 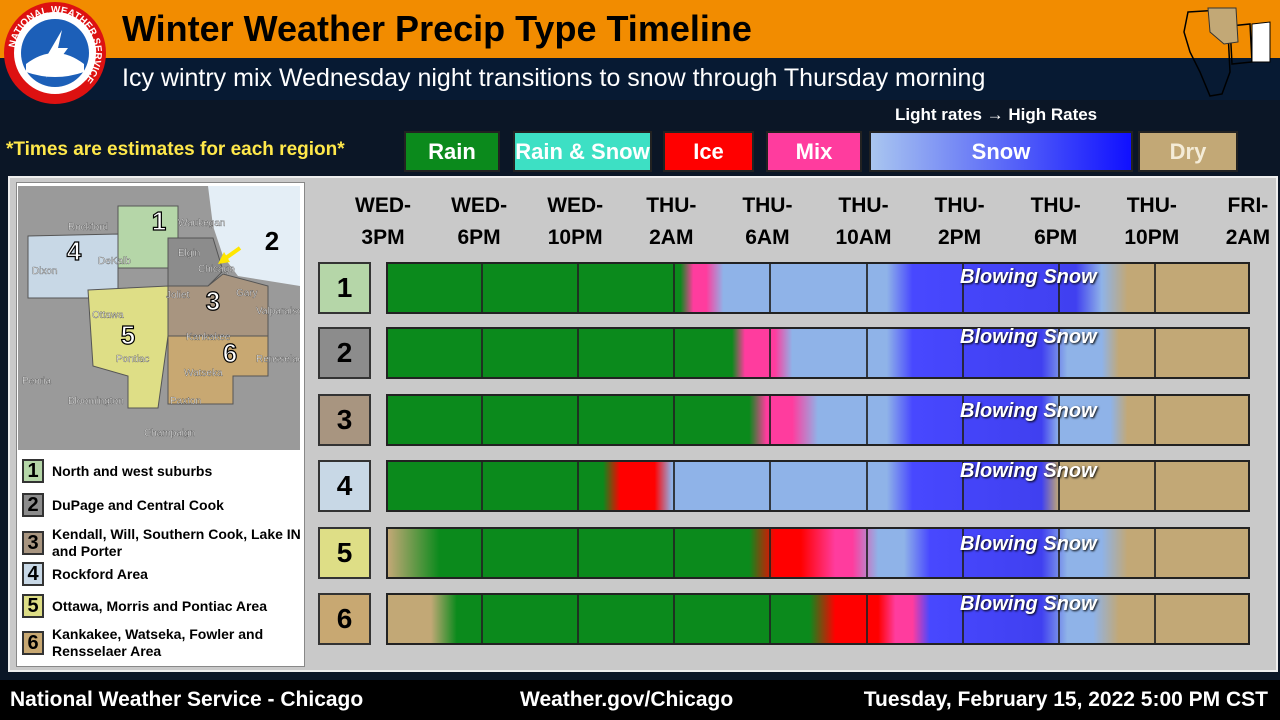 I want to click on ohio-outline, so click(x=1261, y=42).